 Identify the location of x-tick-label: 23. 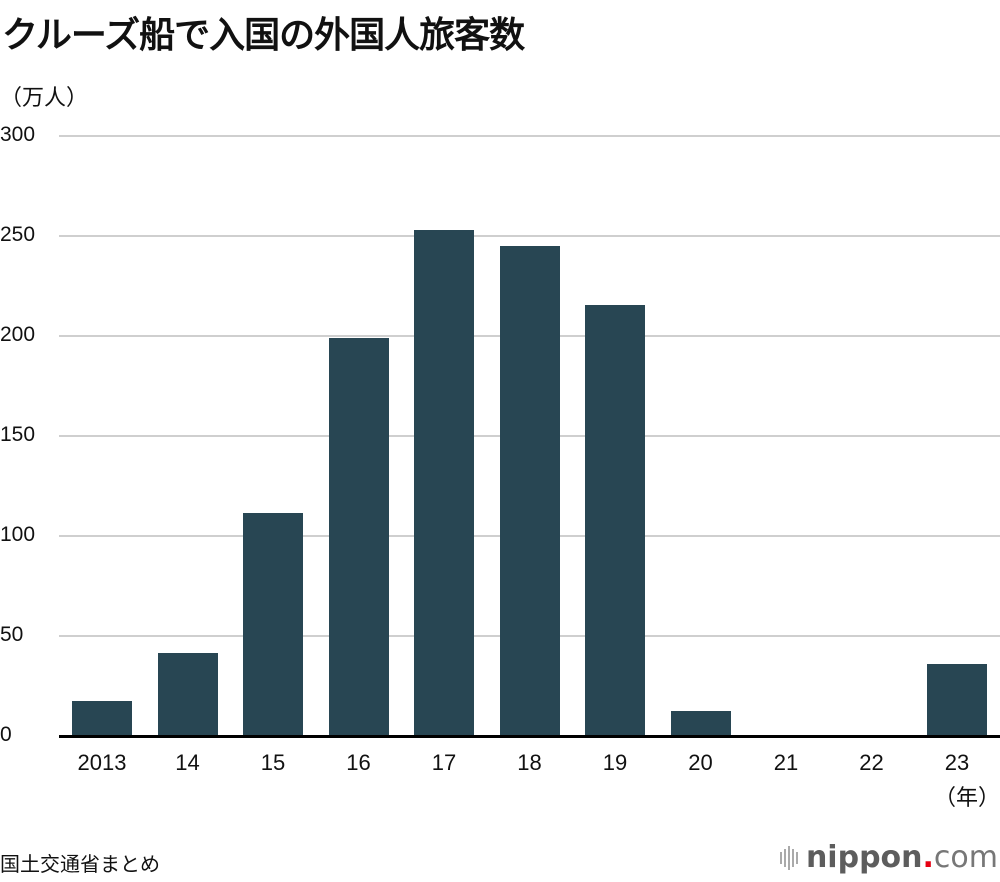
(957, 762).